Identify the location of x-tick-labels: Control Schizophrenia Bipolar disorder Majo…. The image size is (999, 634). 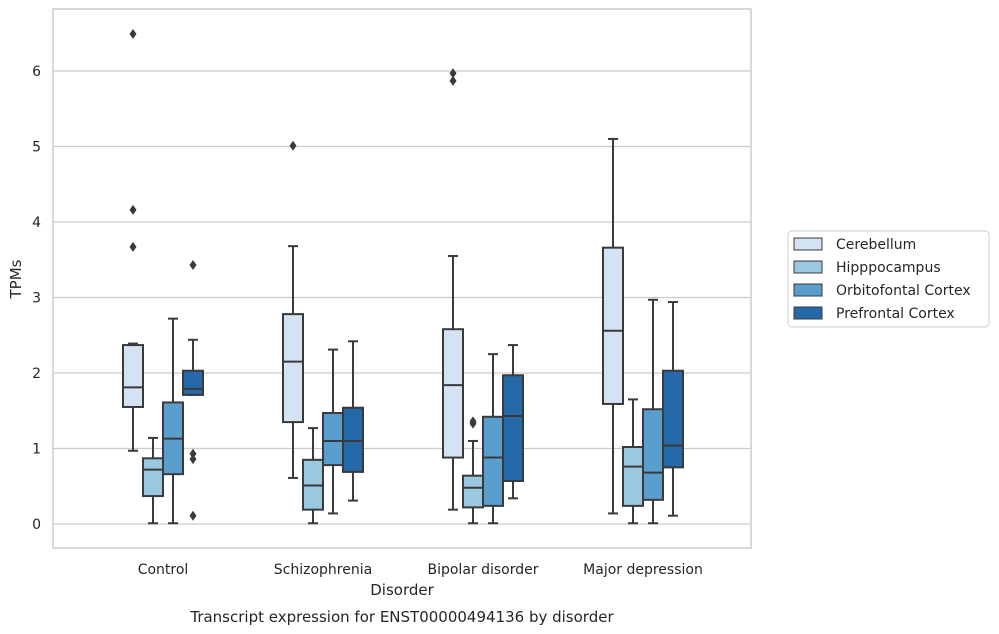
(420, 570).